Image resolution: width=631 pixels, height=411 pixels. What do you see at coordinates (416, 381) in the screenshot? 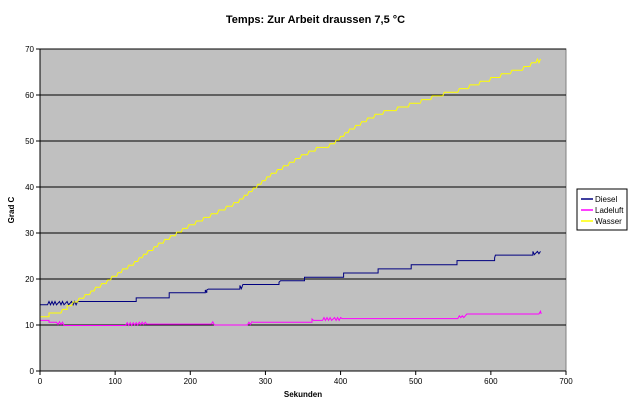
I see `x-tick-label: 500` at bounding box center [416, 381].